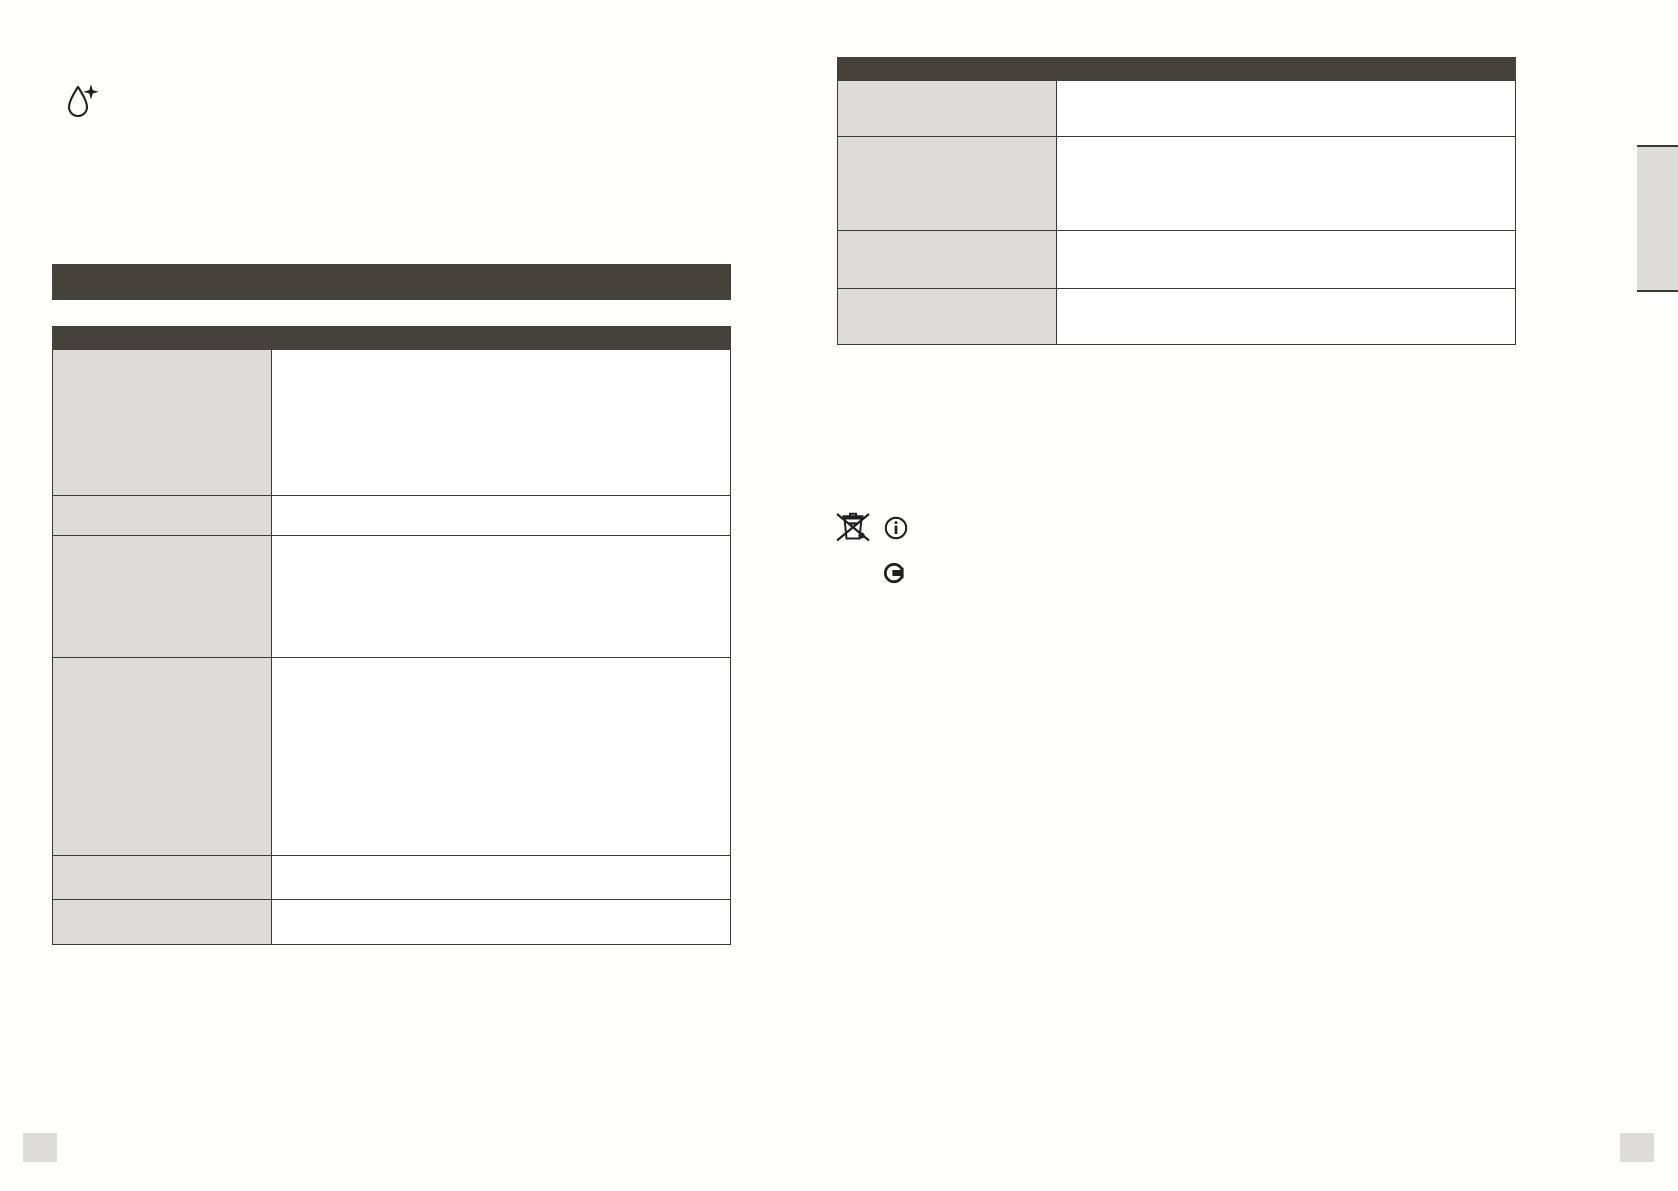 Image resolution: width=1678 pixels, height=1191 pixels. Describe the element at coordinates (1637, 1147) in the screenshot. I see `corner-block-right` at that location.